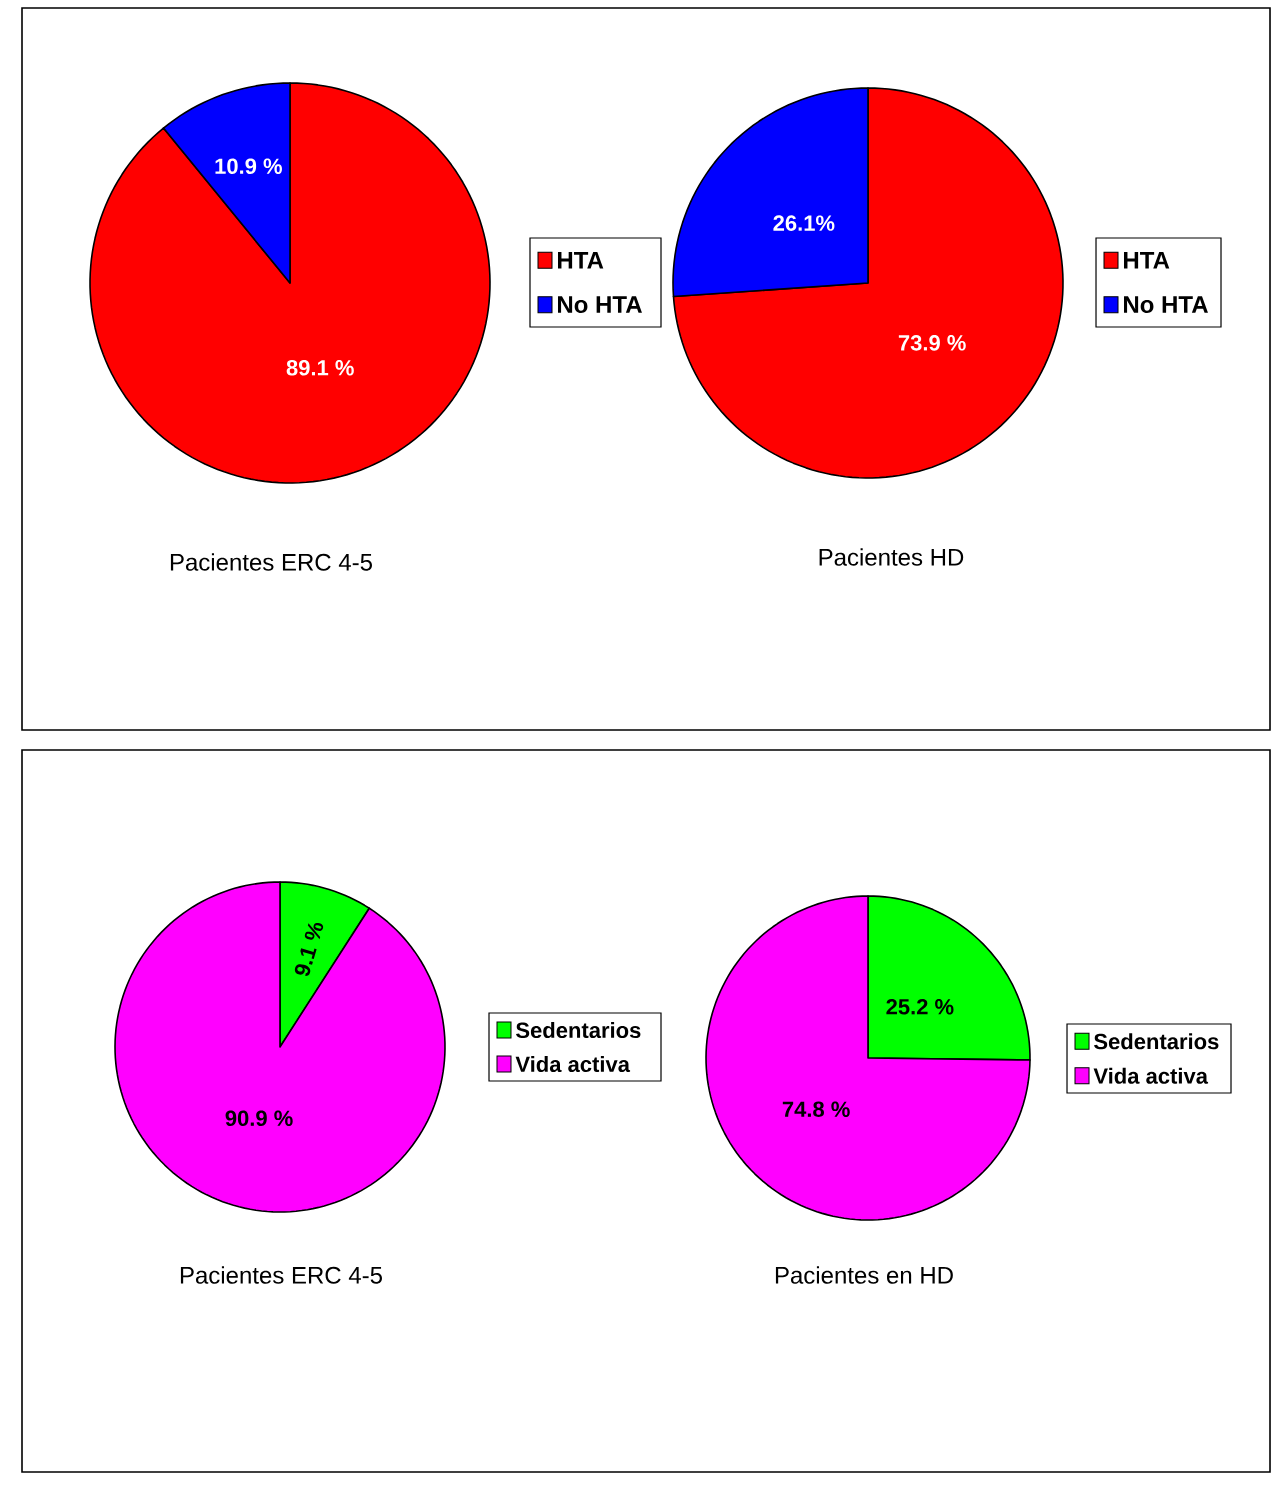 This screenshot has height=1487, width=1276. What do you see at coordinates (864, 1275) in the screenshot?
I see `text: Pacientes en HD` at bounding box center [864, 1275].